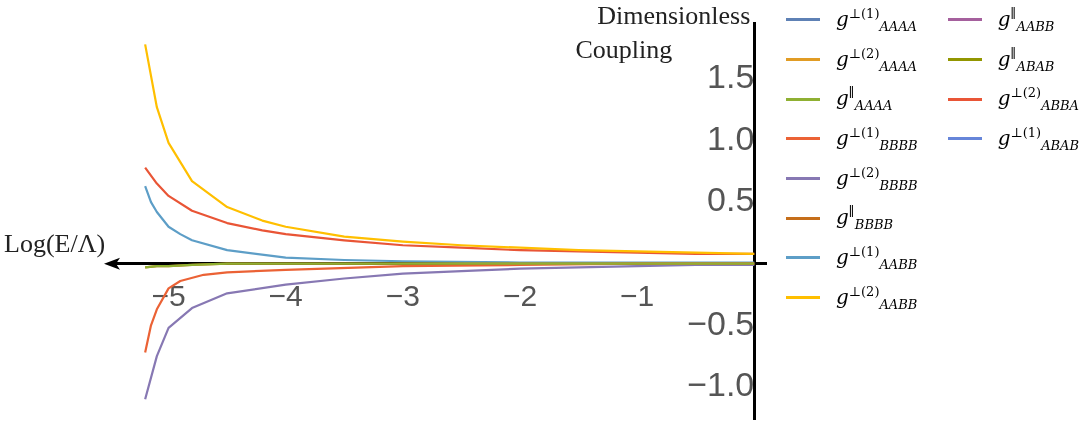 This screenshot has height=447, width=1086. What do you see at coordinates (721, 384) in the screenshot?
I see `y-tick-label: −1.0` at bounding box center [721, 384].